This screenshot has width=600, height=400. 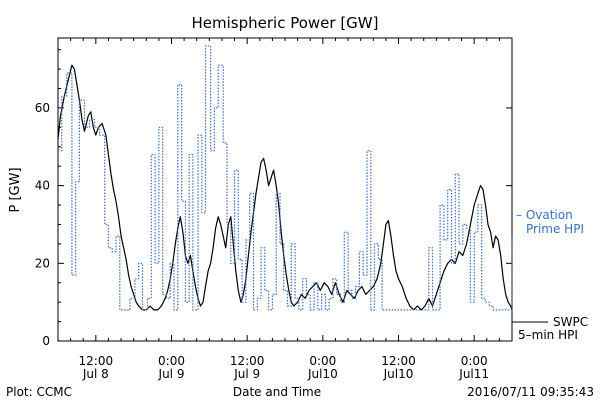 I want to click on legend-swpc-label: SWPC, so click(x=570, y=322).